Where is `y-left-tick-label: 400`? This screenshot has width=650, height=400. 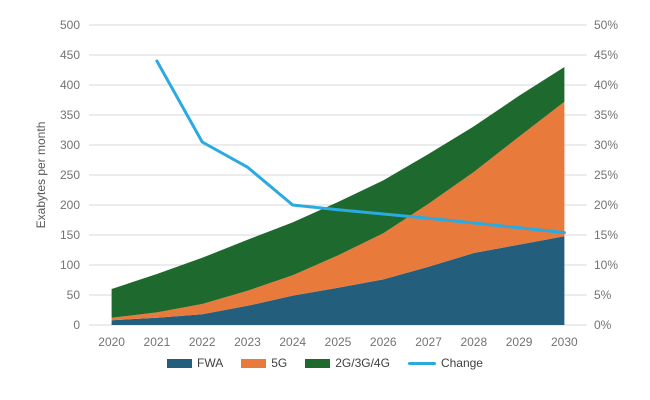 y-left-tick-label: 400 is located at coordinates (70, 85).